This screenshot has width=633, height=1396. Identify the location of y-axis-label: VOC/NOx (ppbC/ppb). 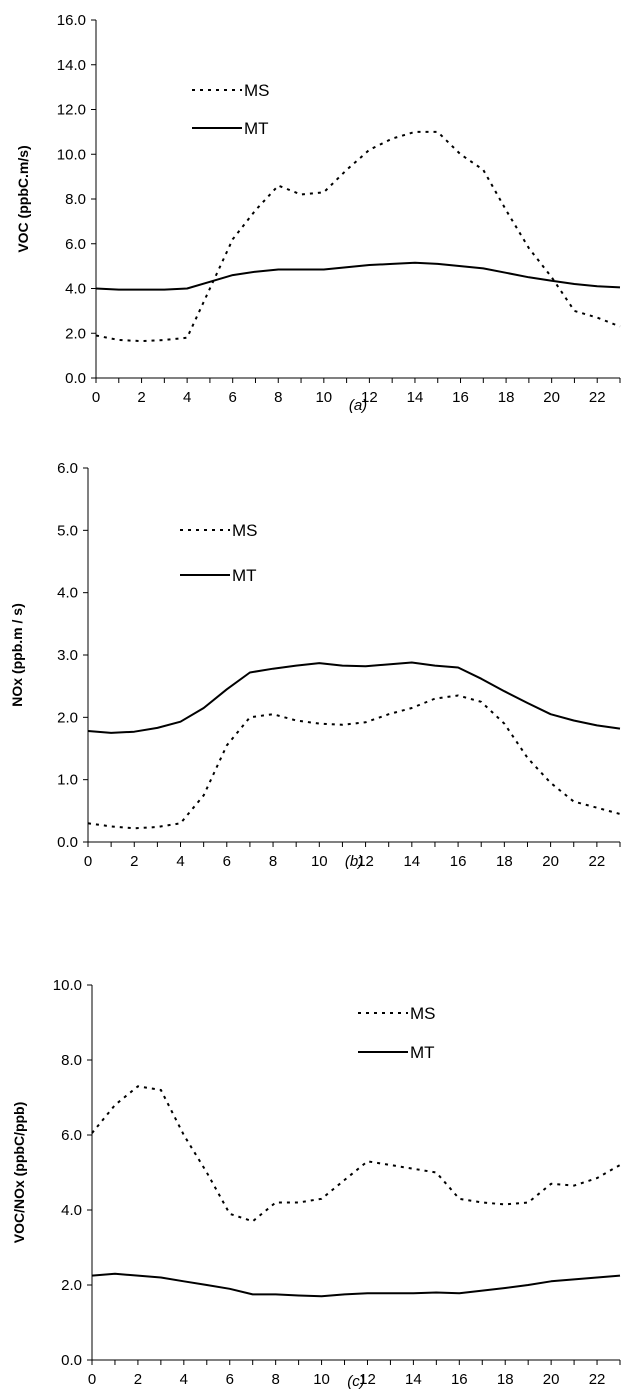
(19, 1173).